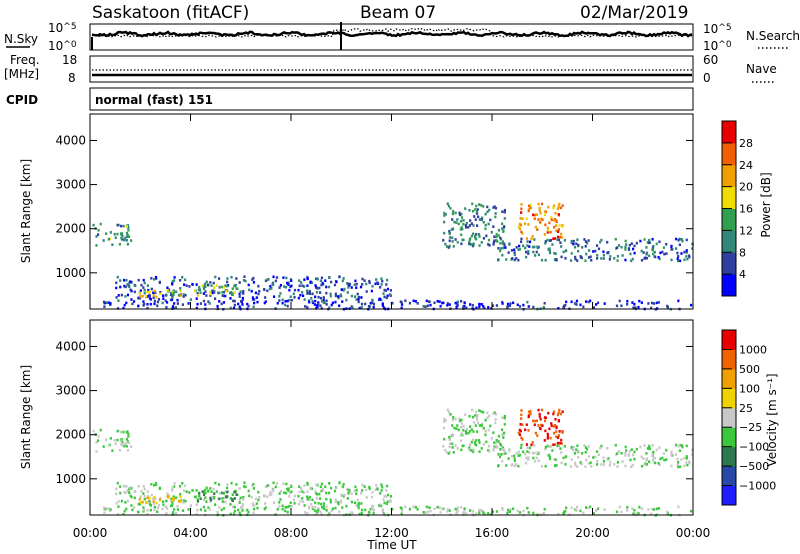 This screenshot has width=800, height=554. What do you see at coordinates (25, 60) in the screenshot?
I see `freq-label-1: Freq.` at bounding box center [25, 60].